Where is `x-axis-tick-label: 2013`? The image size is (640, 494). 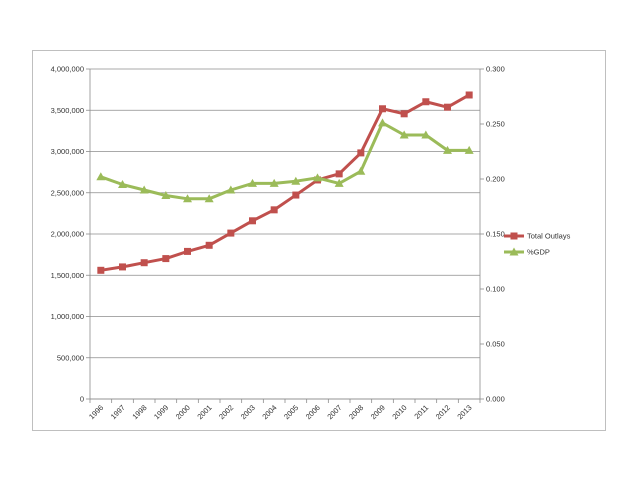
x-axis-tick-label: 2013 is located at coordinates (464, 412).